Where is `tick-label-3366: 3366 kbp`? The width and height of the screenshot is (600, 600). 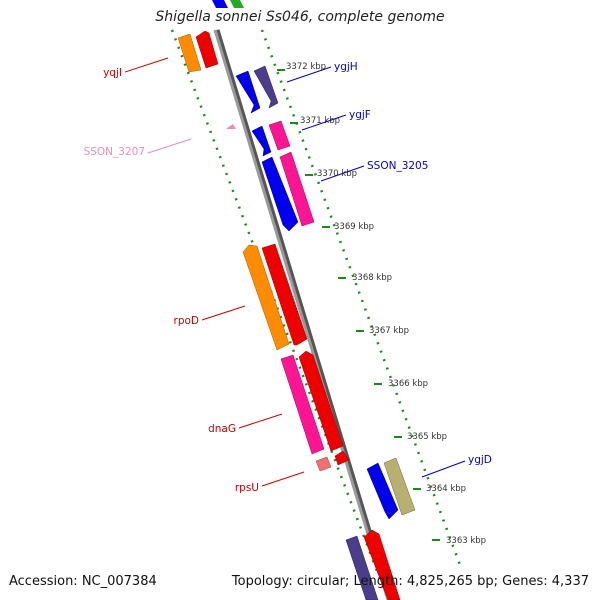
tick-label-3366: 3366 kbp is located at coordinates (408, 384).